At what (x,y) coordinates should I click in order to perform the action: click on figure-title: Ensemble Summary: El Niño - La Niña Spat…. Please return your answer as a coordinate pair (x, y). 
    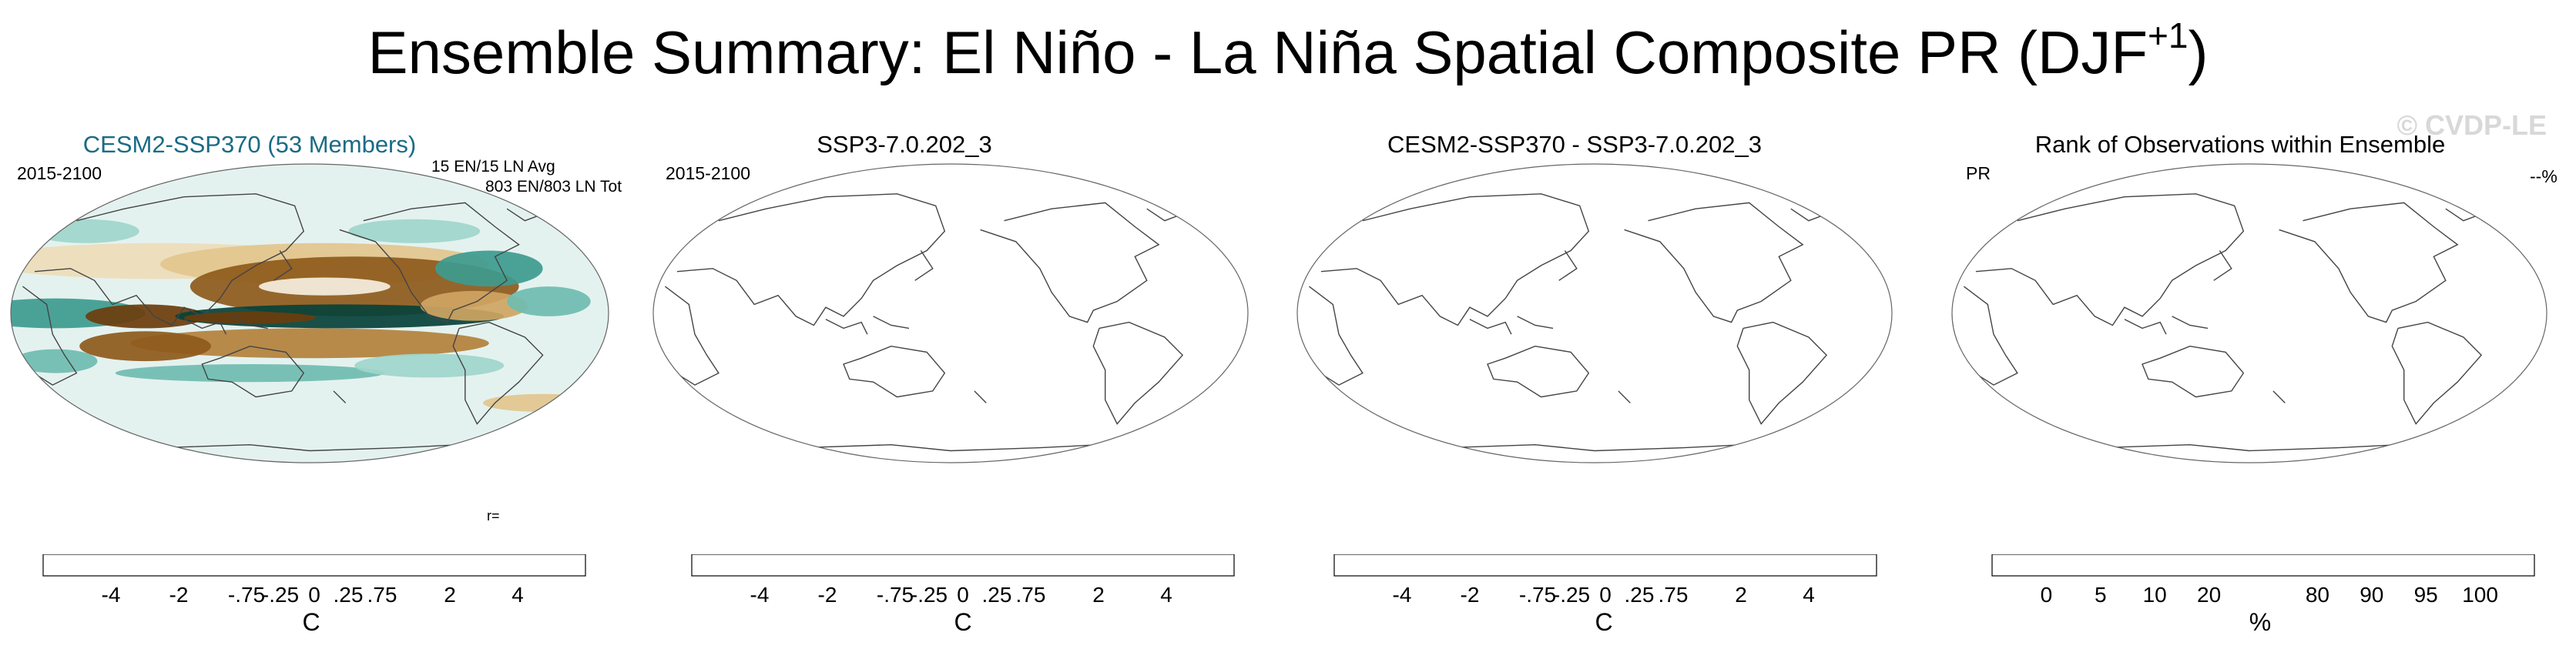
    Looking at the image, I should click on (1288, 52).